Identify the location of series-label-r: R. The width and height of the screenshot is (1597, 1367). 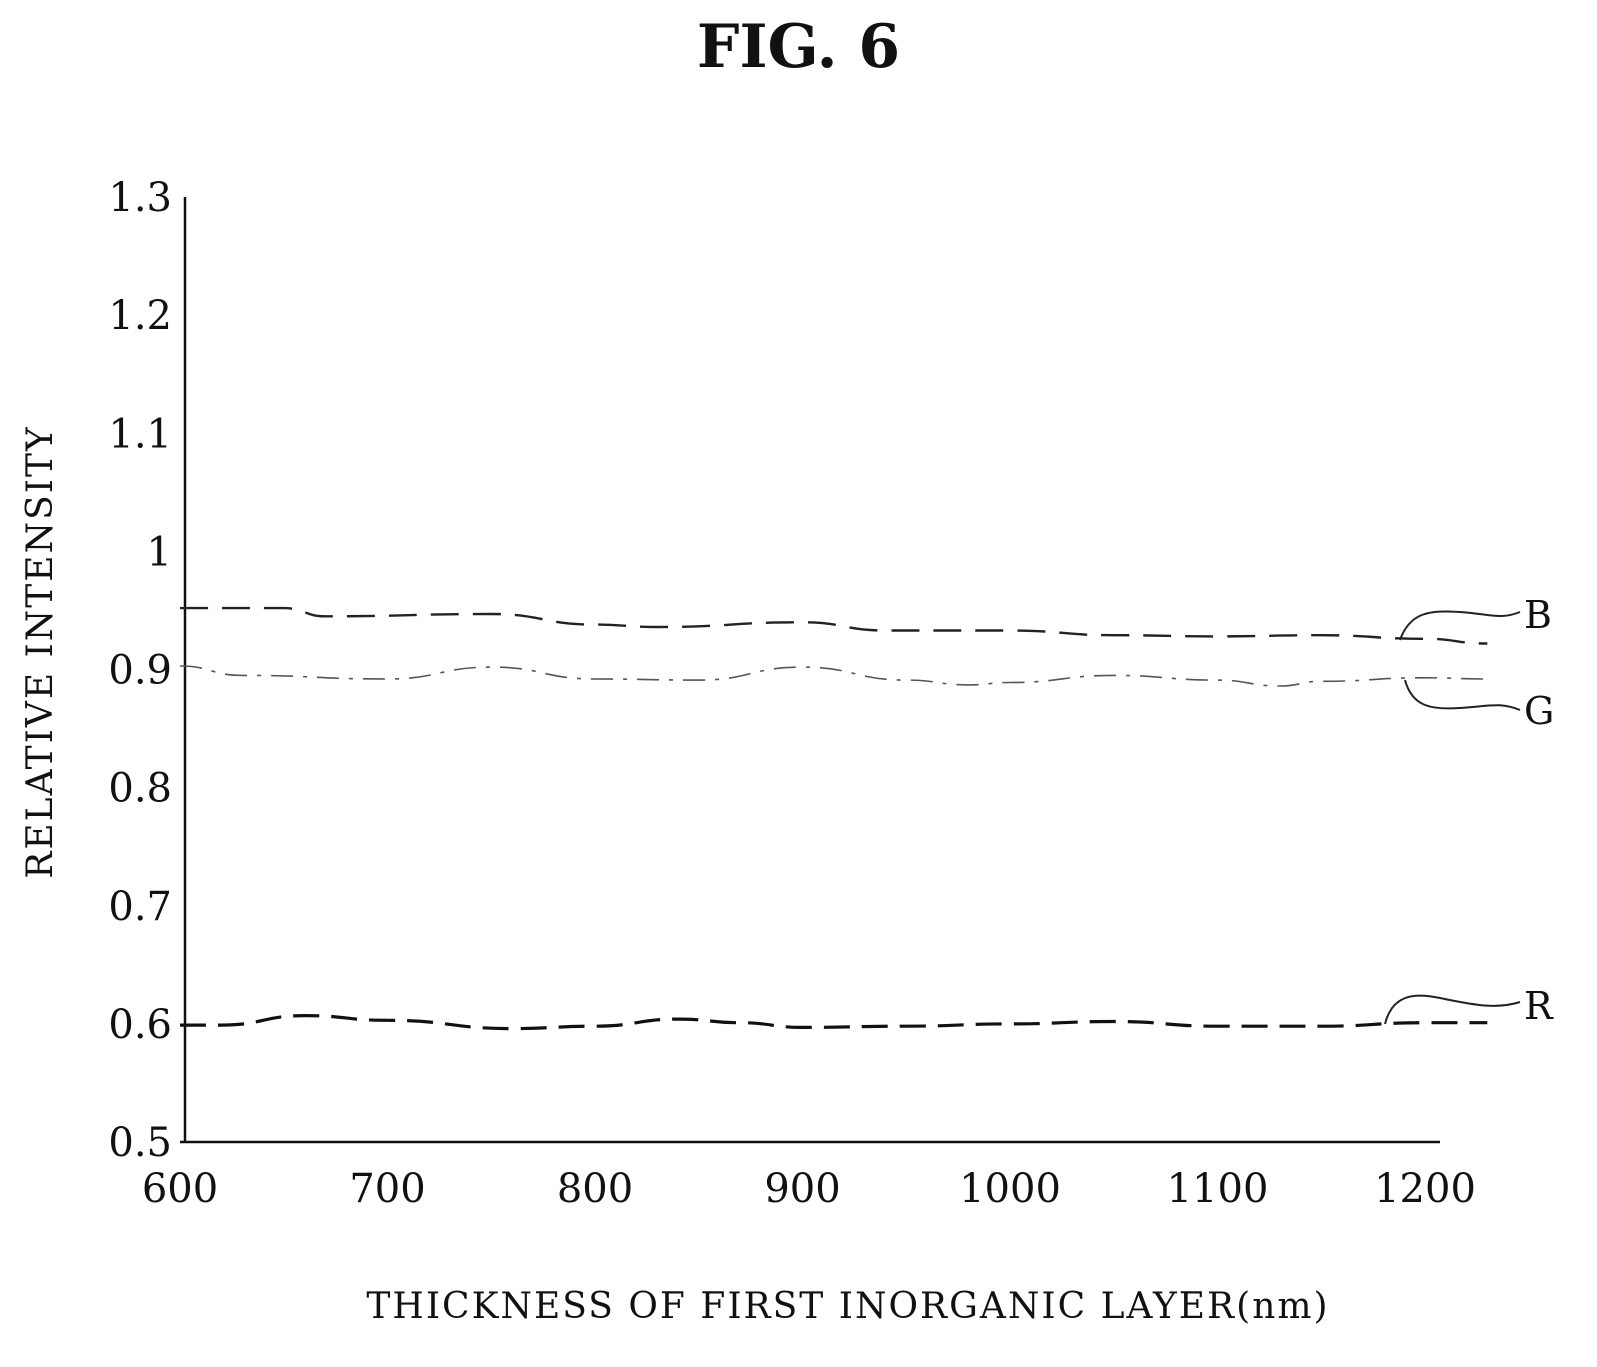
(1539, 1006).